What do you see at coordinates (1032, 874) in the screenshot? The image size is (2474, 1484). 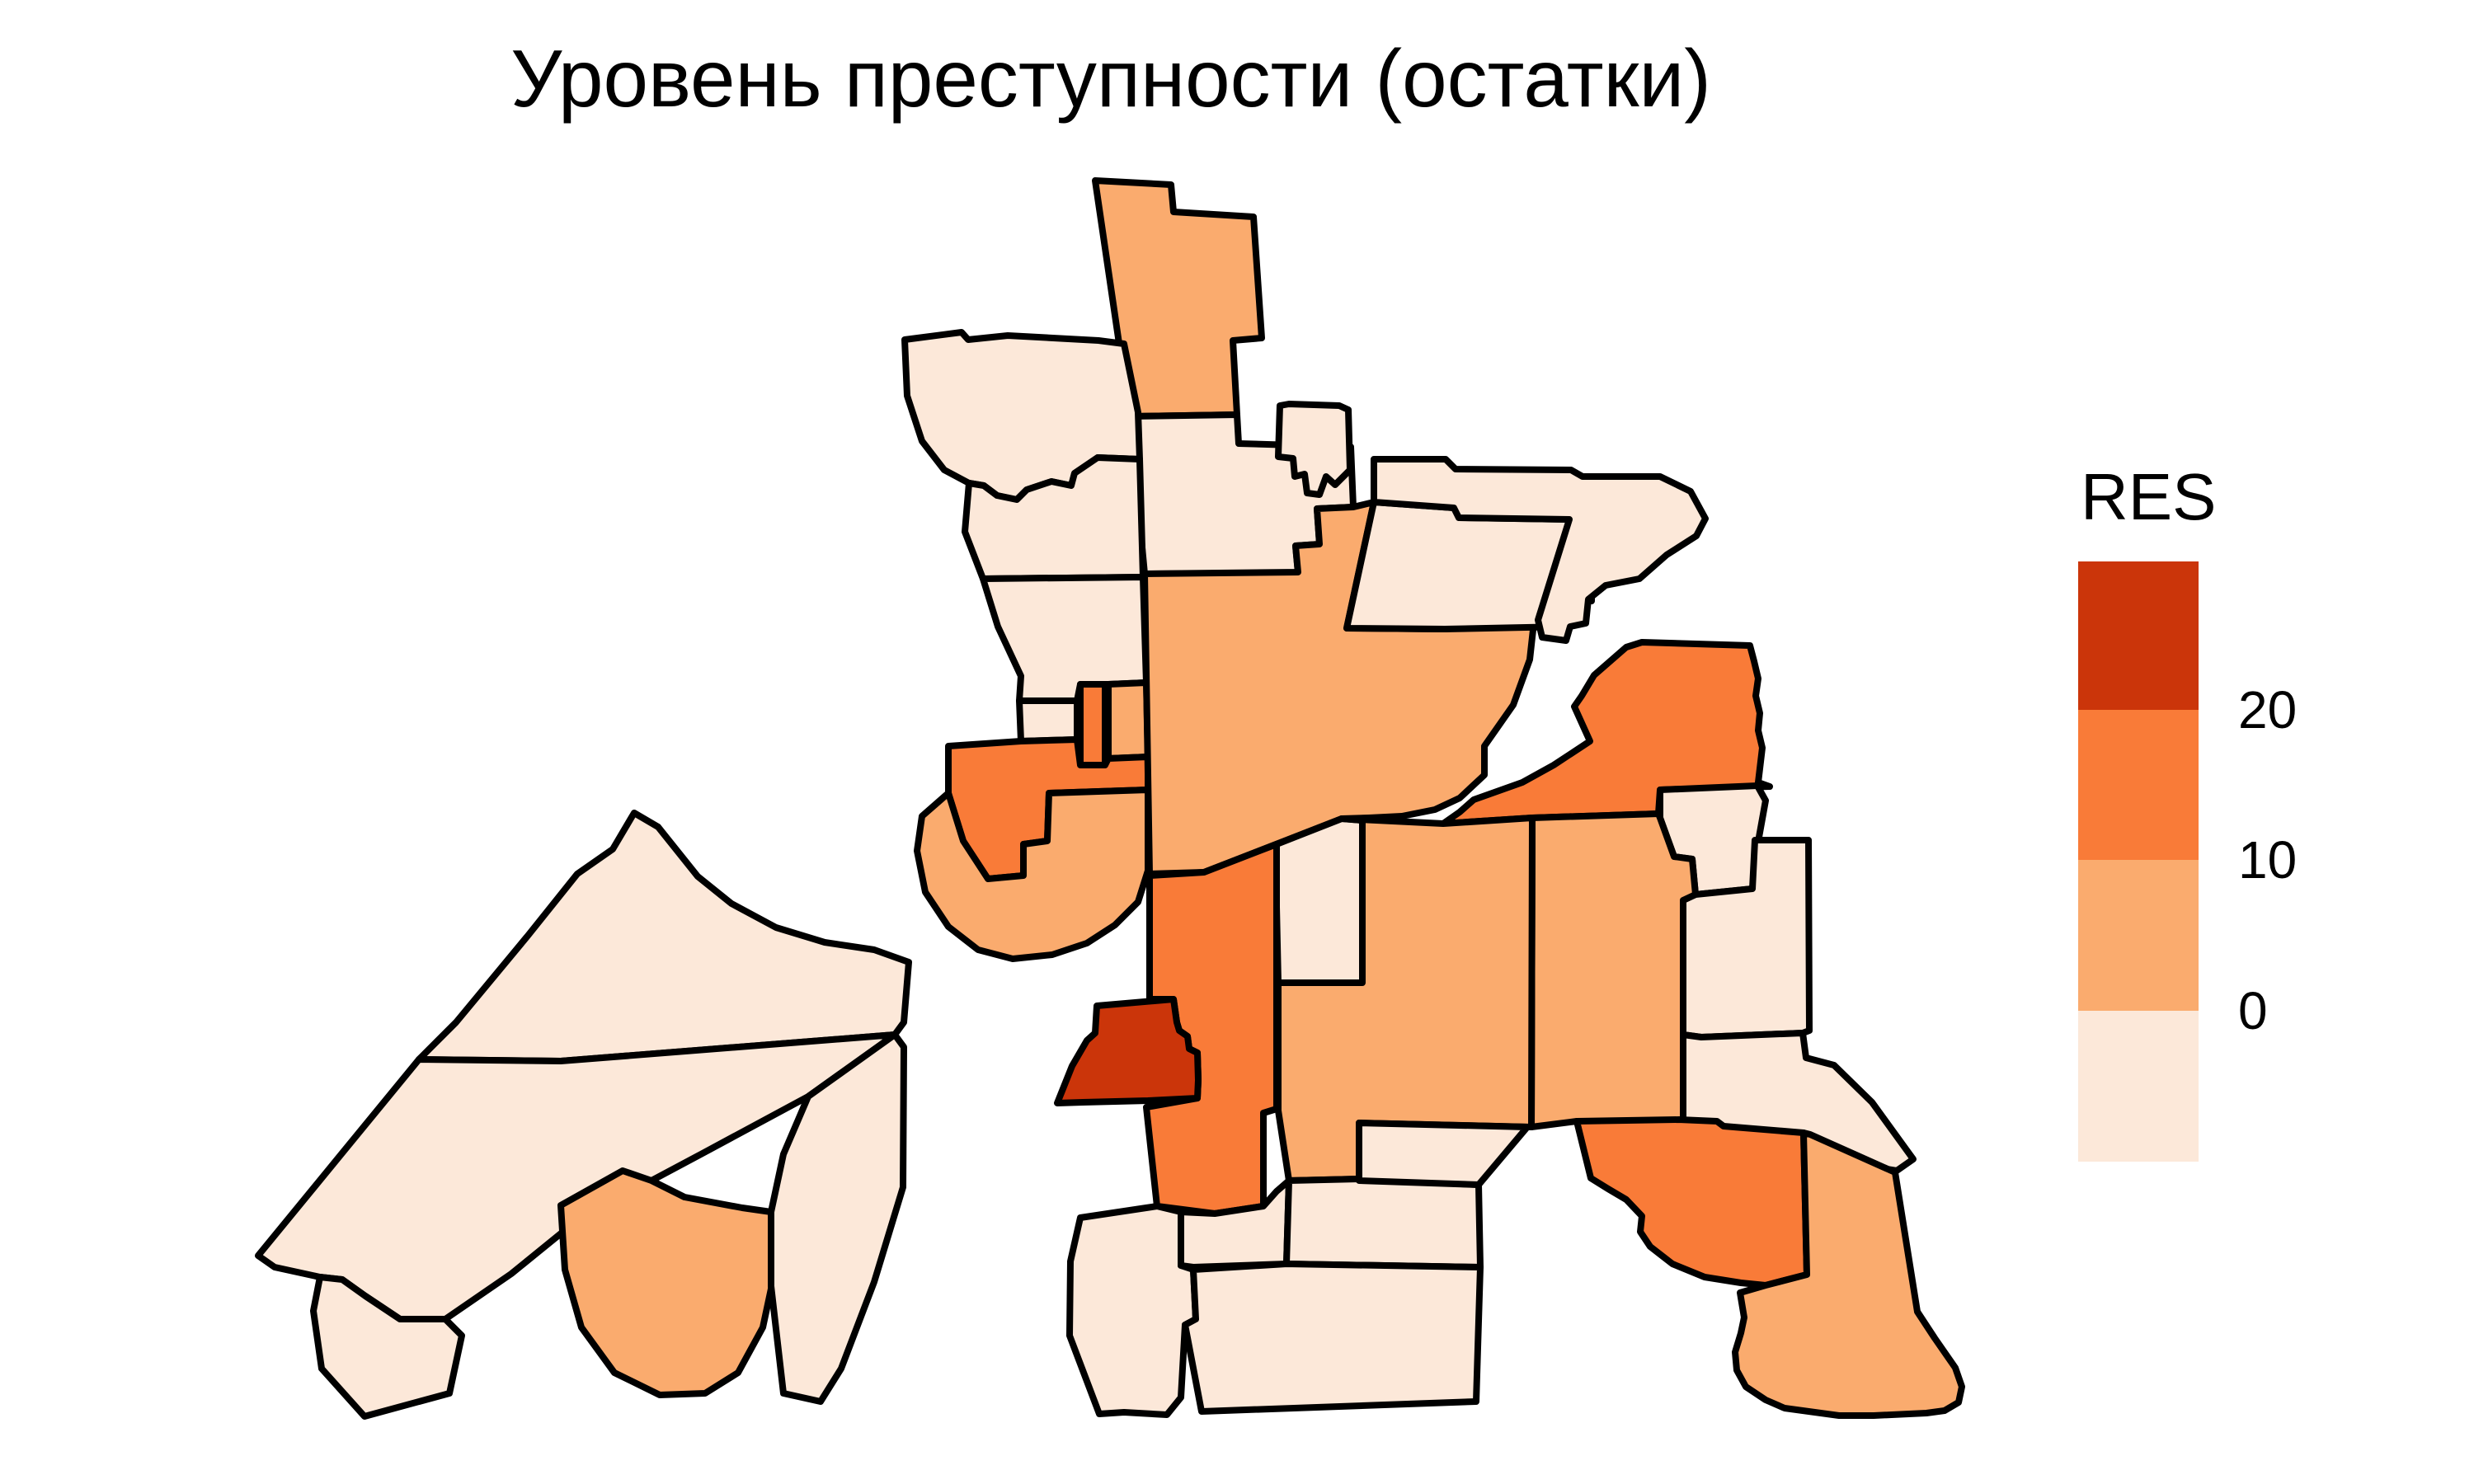 I see `map-region-w-hook` at bounding box center [1032, 874].